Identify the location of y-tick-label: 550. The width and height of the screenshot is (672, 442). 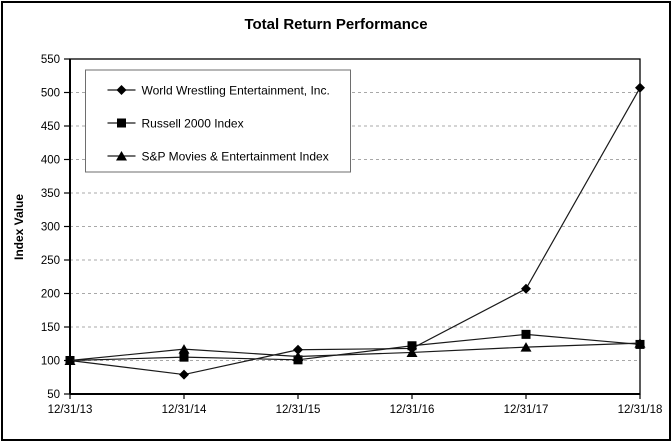
(50, 60).